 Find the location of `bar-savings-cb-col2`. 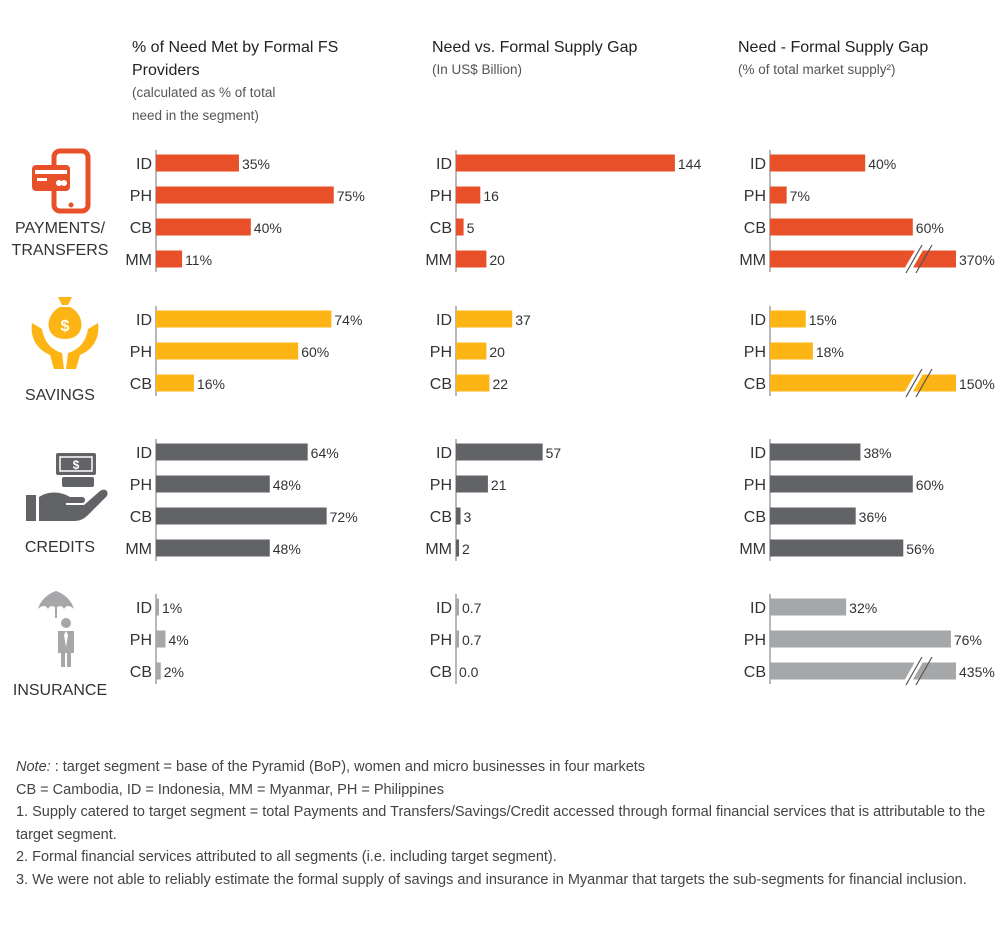

bar-savings-cb-col2 is located at coordinates (473, 383).